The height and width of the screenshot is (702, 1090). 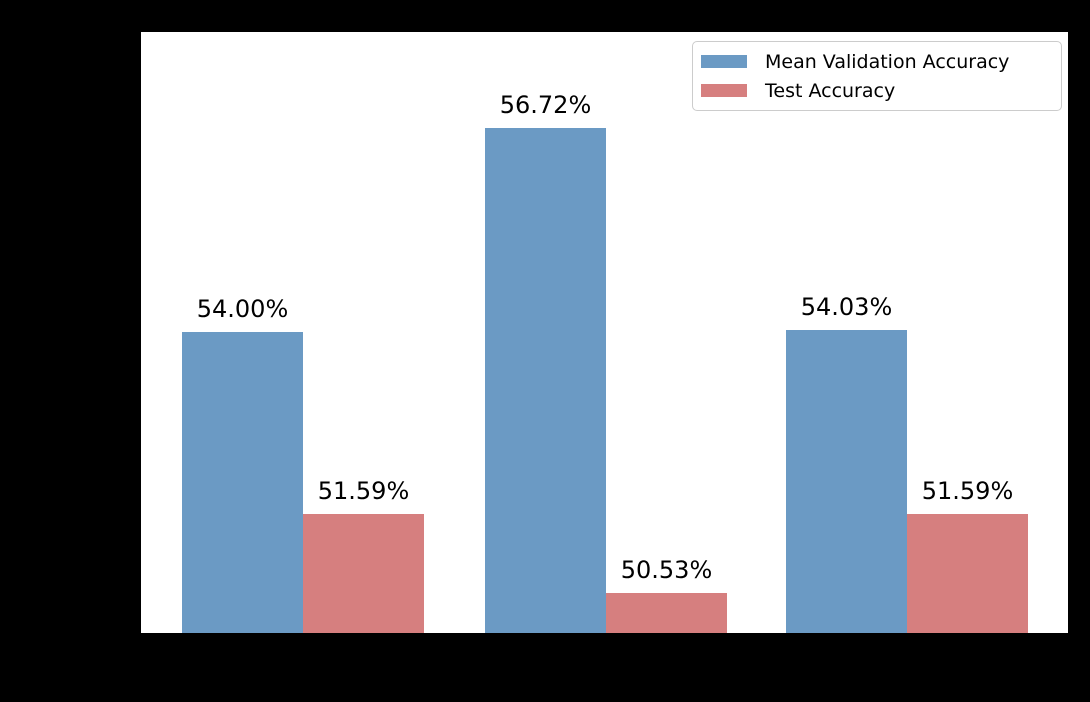 What do you see at coordinates (545, 380) in the screenshot?
I see `bar-mean-validation-accuracy-group1` at bounding box center [545, 380].